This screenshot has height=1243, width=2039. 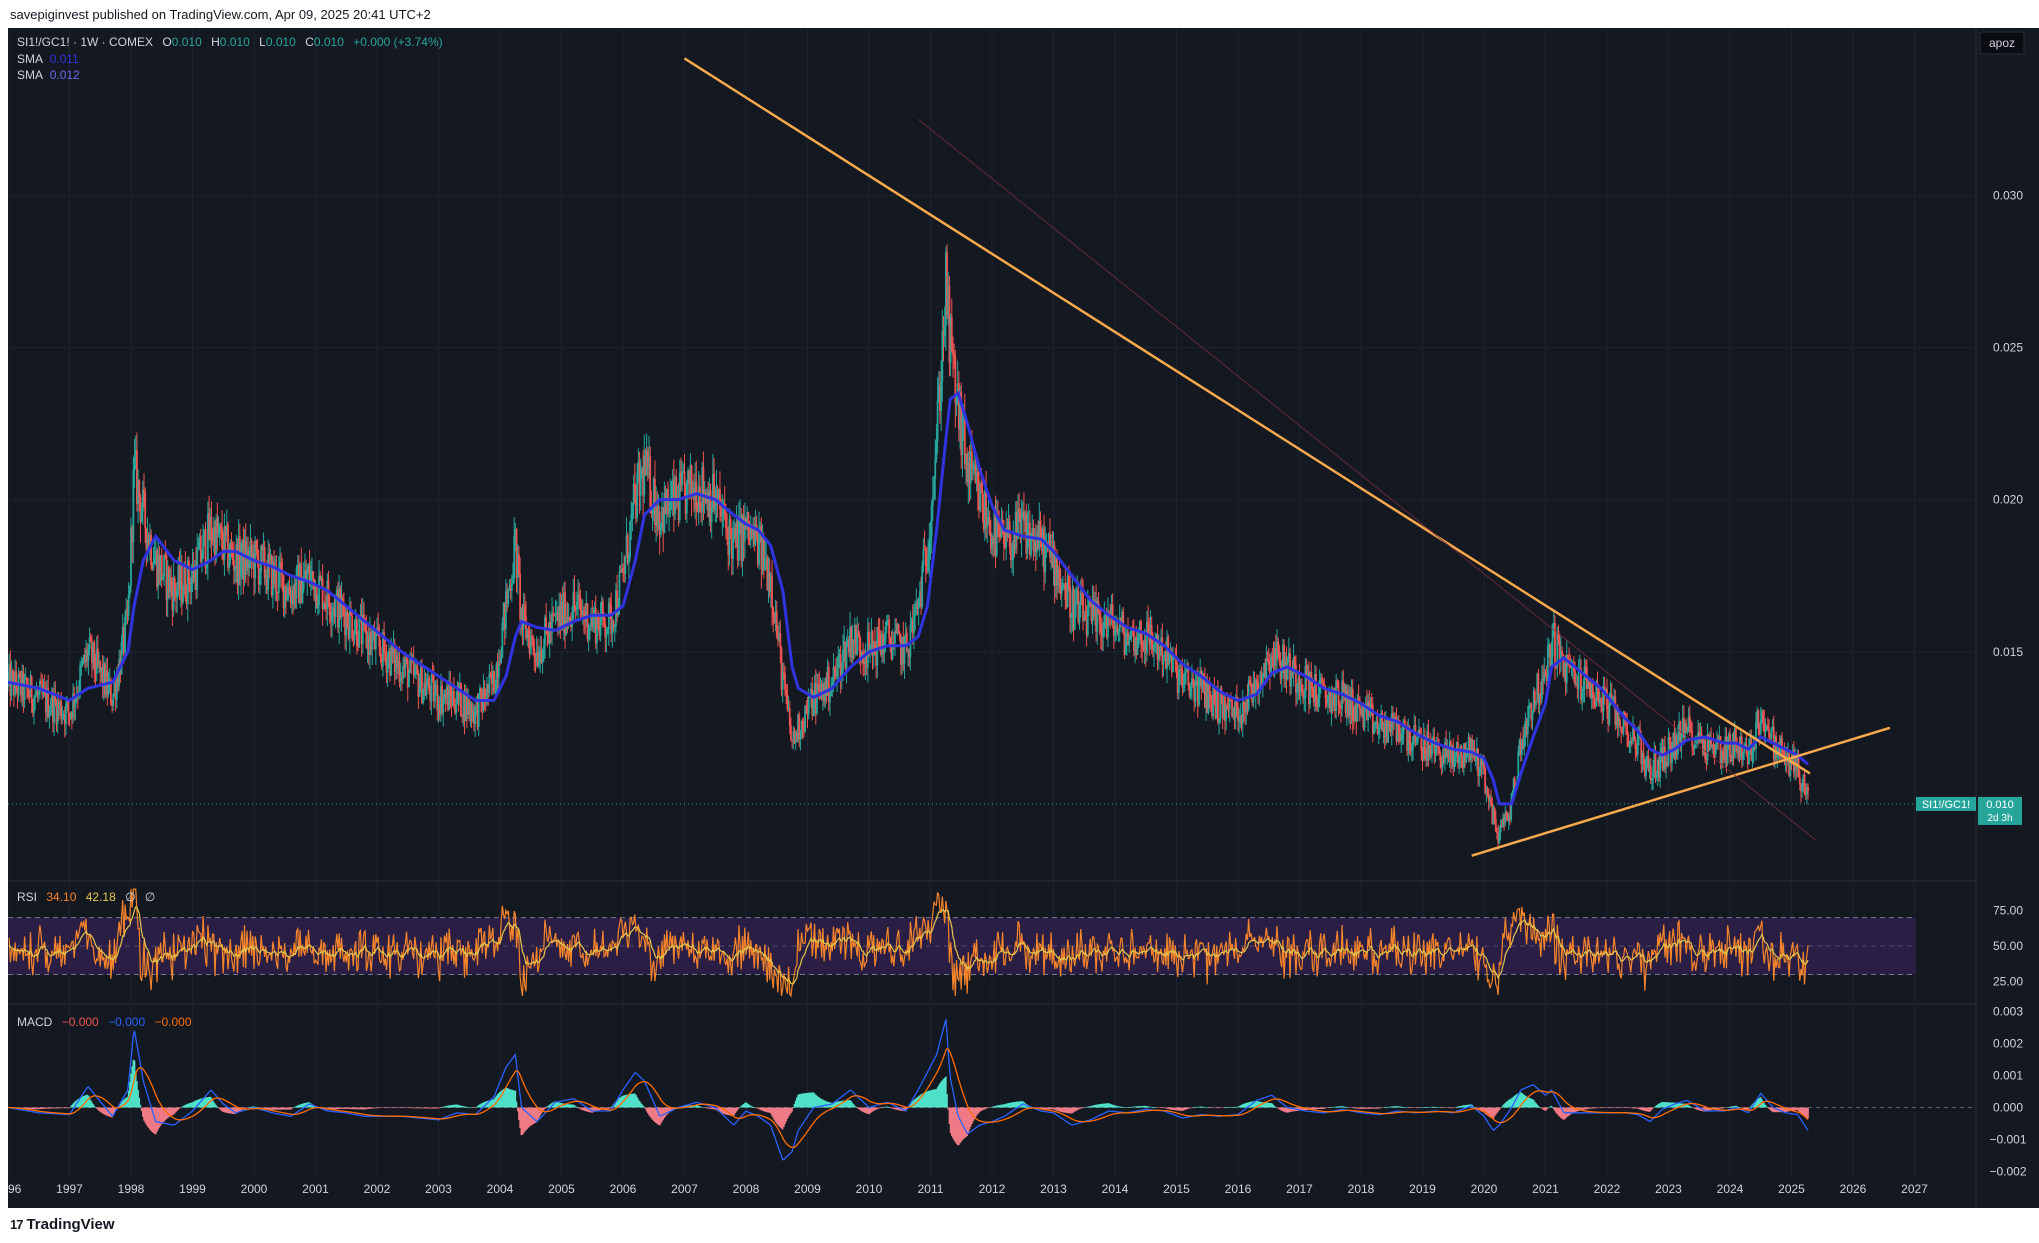 What do you see at coordinates (62, 1224) in the screenshot?
I see `tradingview-logo: 17 TradingView` at bounding box center [62, 1224].